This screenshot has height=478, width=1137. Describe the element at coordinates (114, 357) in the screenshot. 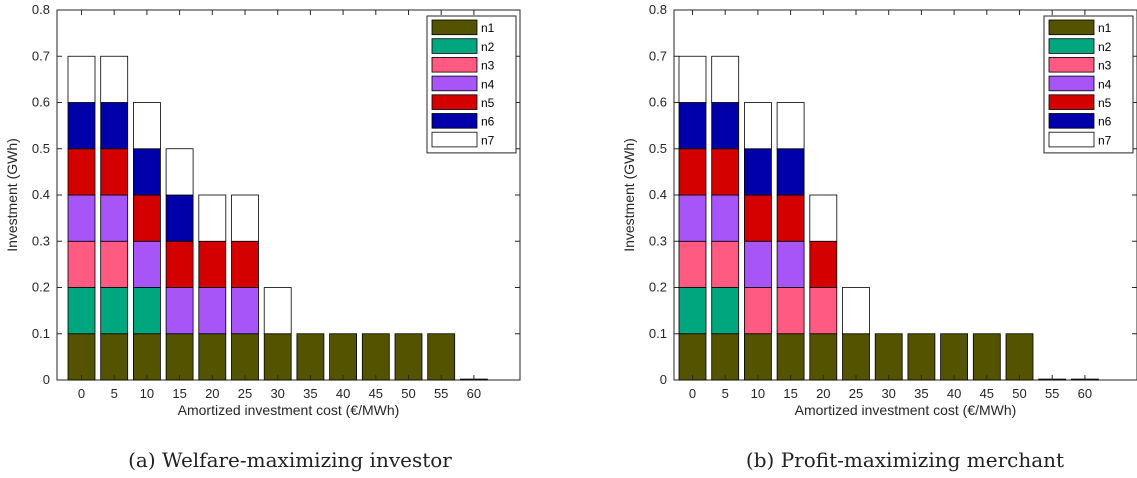

I see `bar-n1-x5` at that location.